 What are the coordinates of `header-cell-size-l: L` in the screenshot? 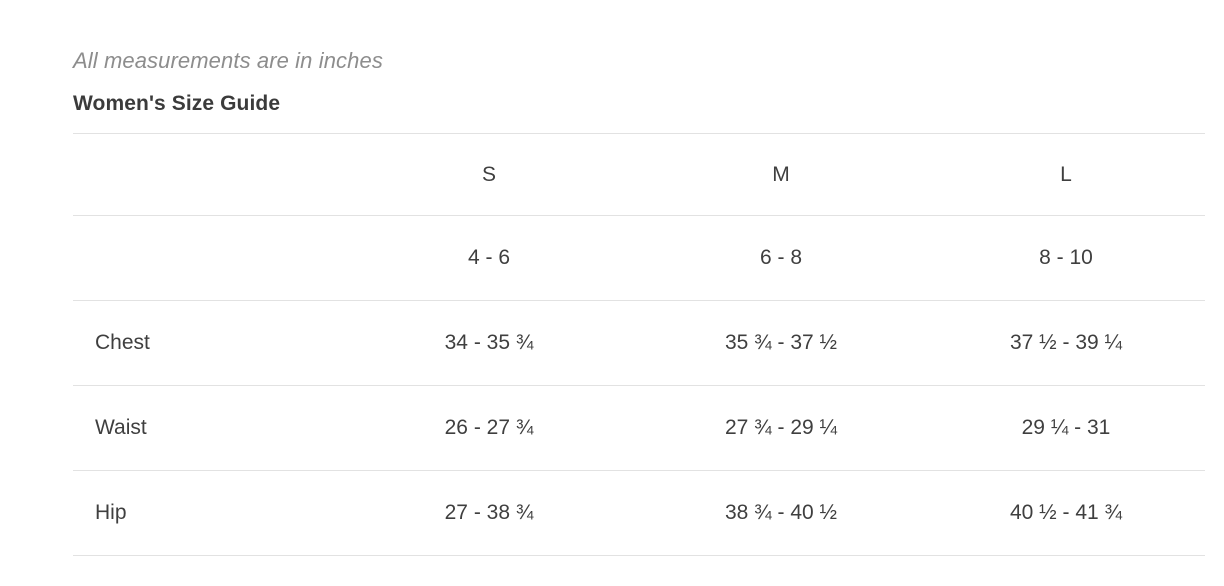 It's located at (1066, 174).